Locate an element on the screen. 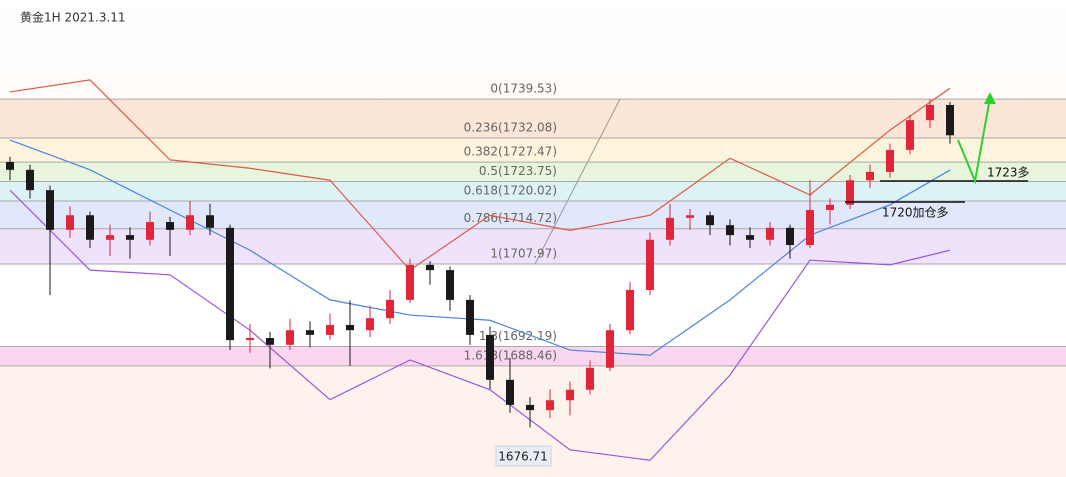  fib-label: 0.786(1714.72) is located at coordinates (510, 218).